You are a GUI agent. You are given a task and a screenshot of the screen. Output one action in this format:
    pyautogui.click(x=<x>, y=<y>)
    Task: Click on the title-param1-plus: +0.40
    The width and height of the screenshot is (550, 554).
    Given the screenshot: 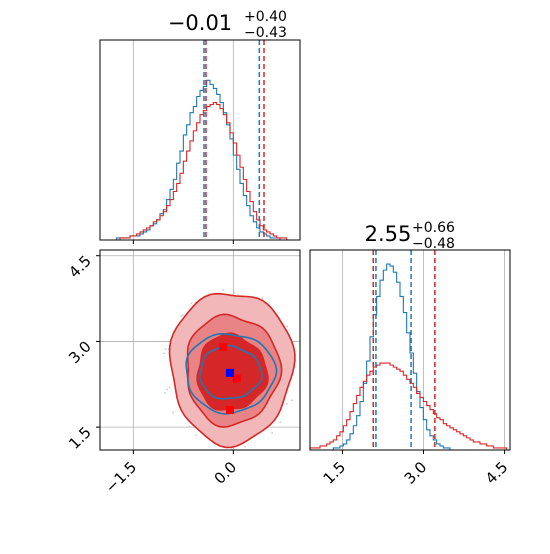 What is the action you would take?
    pyautogui.click(x=265, y=17)
    